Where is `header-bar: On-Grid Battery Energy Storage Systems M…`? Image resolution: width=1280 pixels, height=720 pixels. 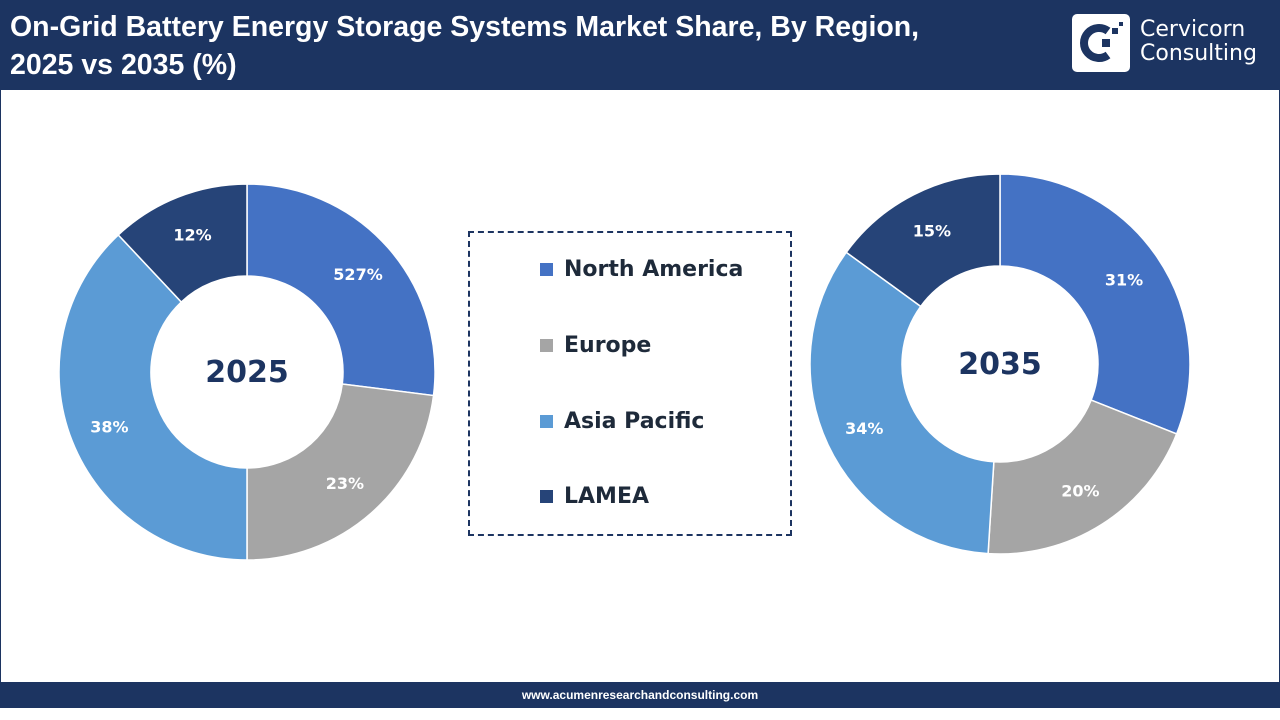 header-bar: On-Grid Battery Energy Storage Systems M… is located at coordinates (640, 45).